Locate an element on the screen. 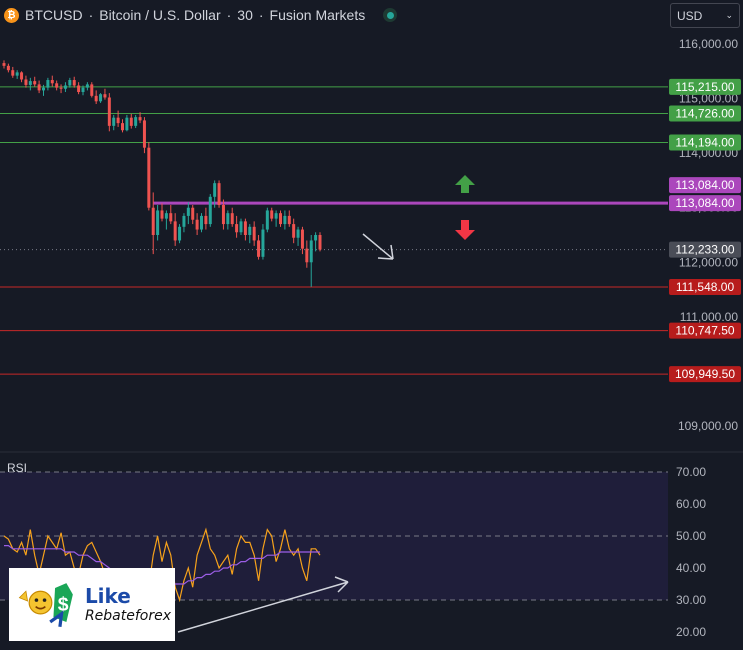  pivot-price-tag-alt-bg is located at coordinates (705, 185).